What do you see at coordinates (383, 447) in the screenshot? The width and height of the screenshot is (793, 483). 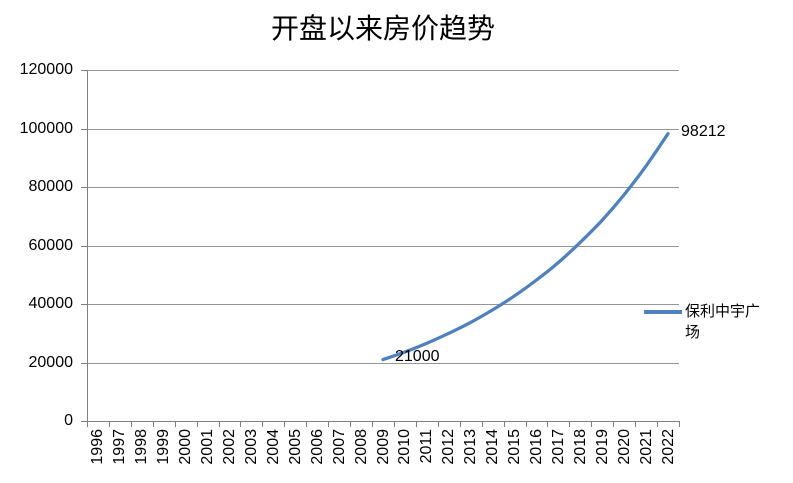 I see `x-axis-tick-label: 2009` at bounding box center [383, 447].